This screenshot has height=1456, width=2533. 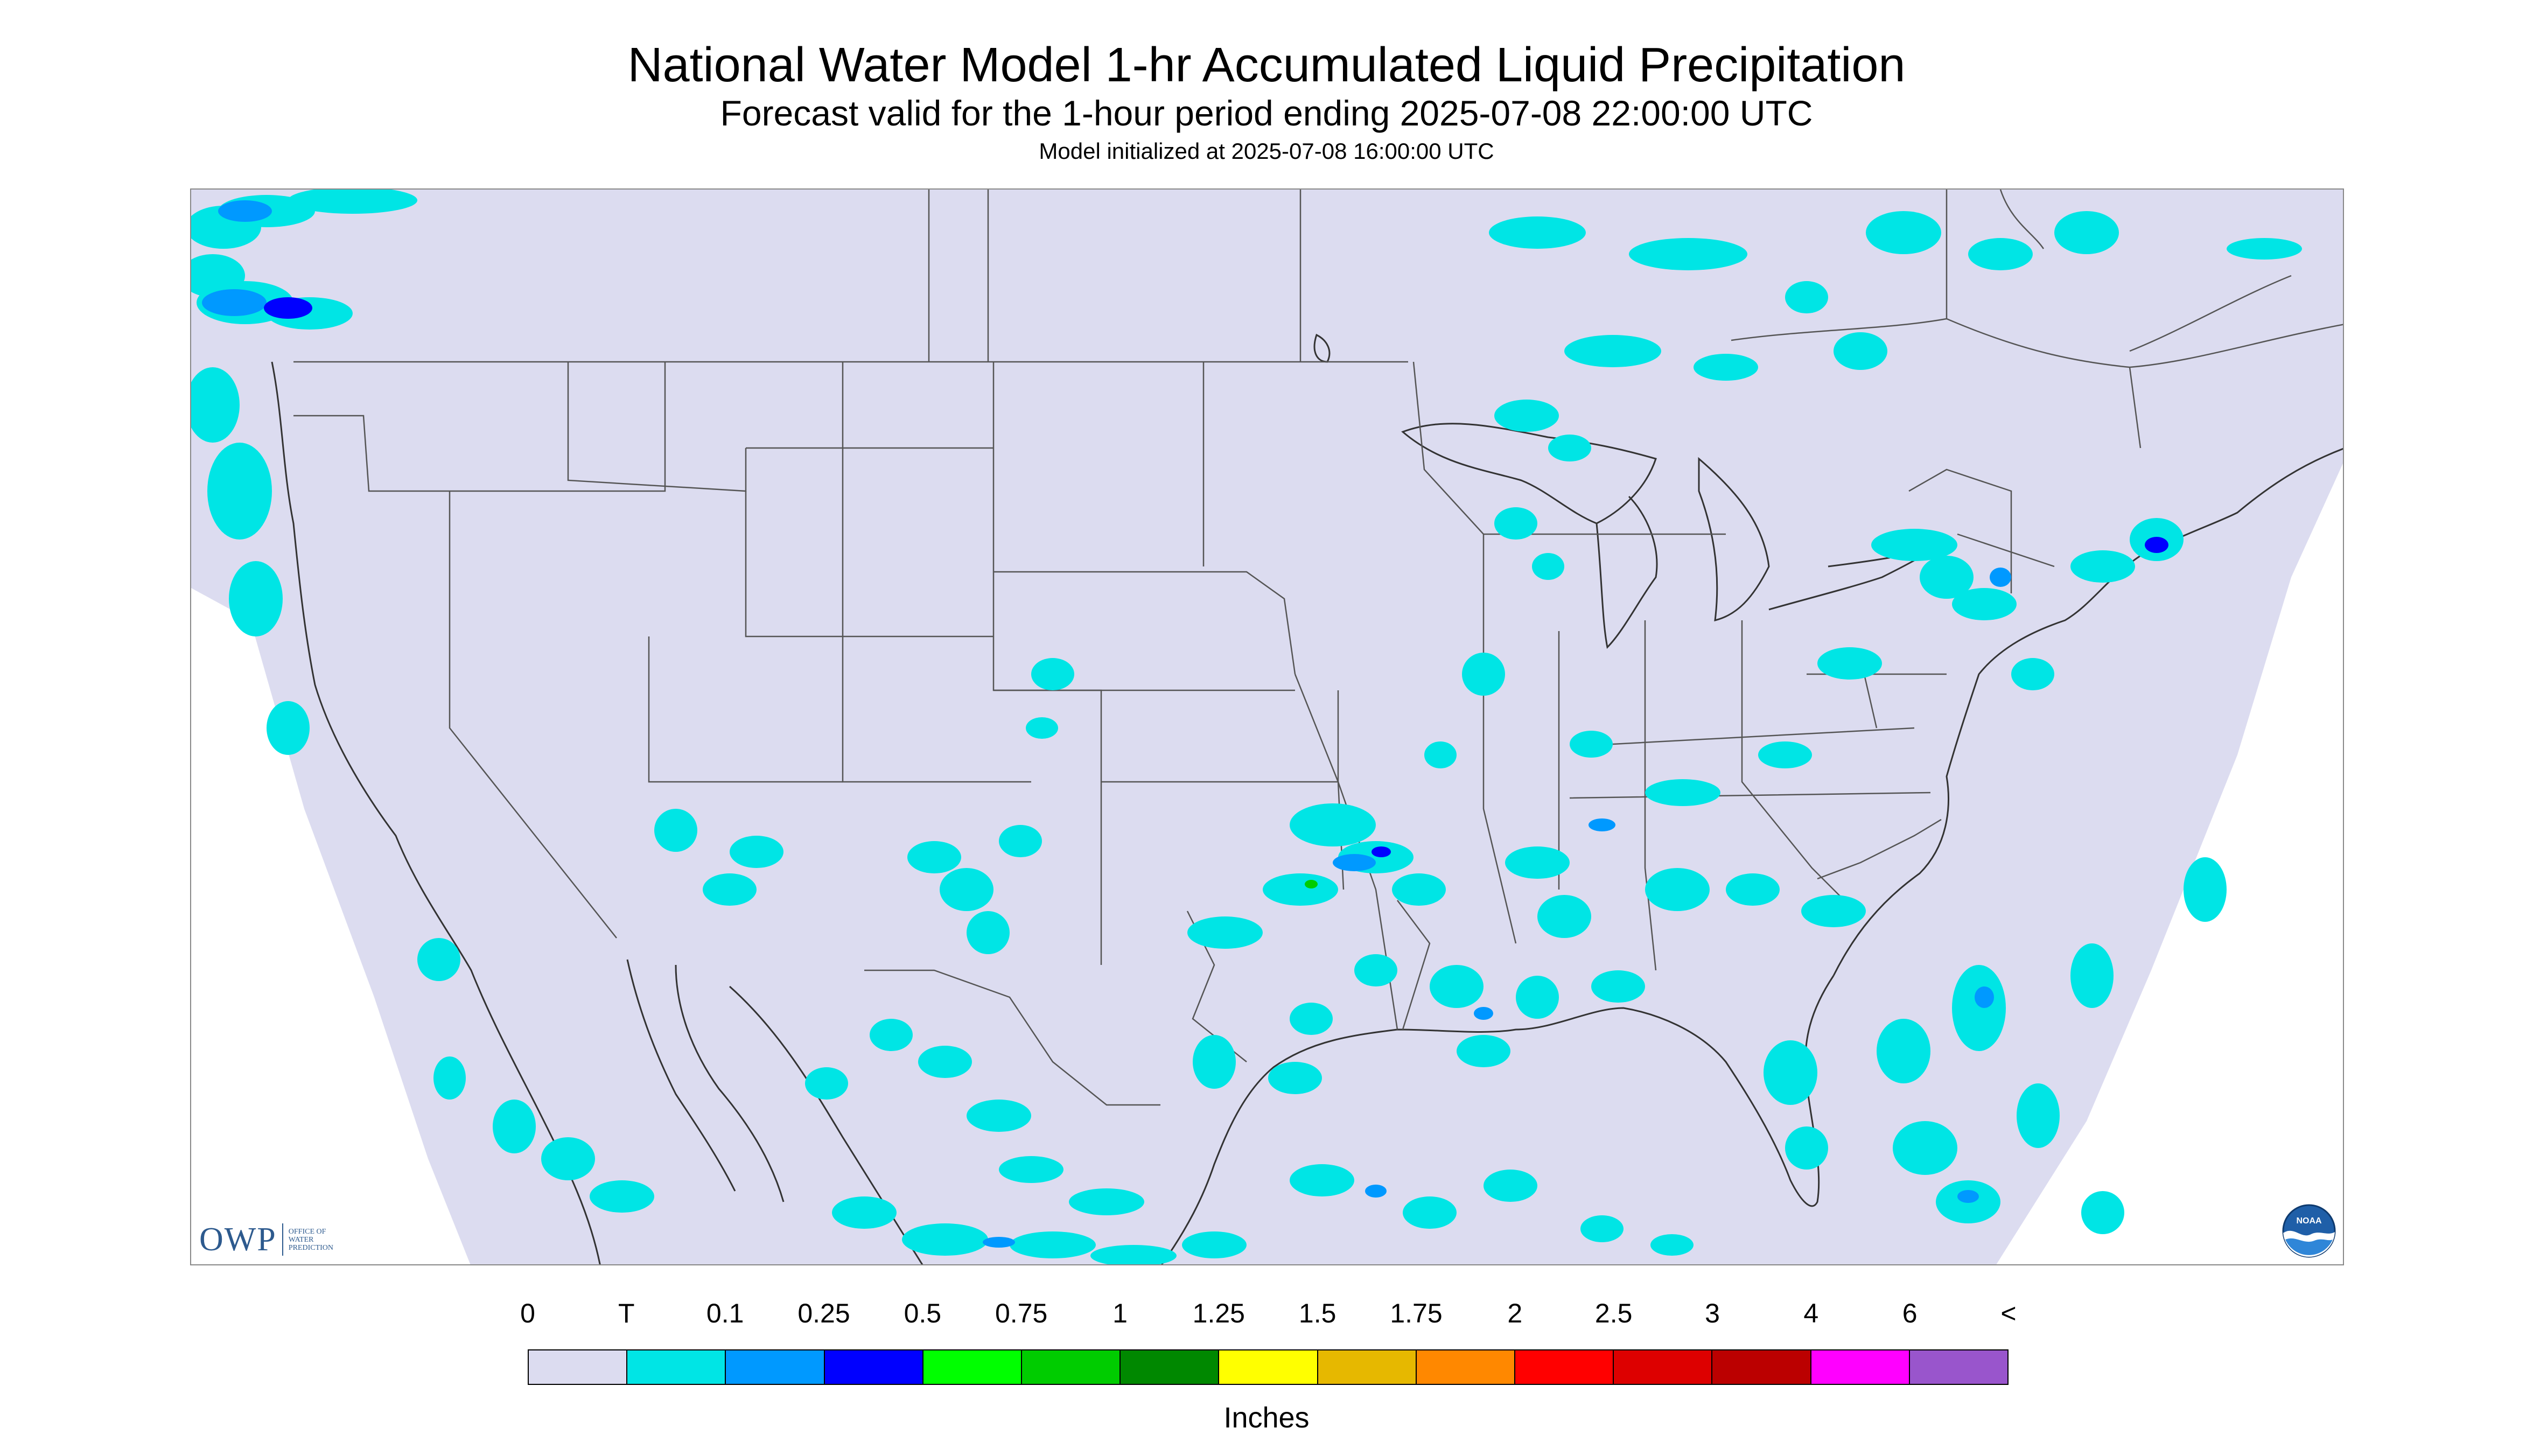 I want to click on legend-label-9: 1.75, so click(x=1417, y=1313).